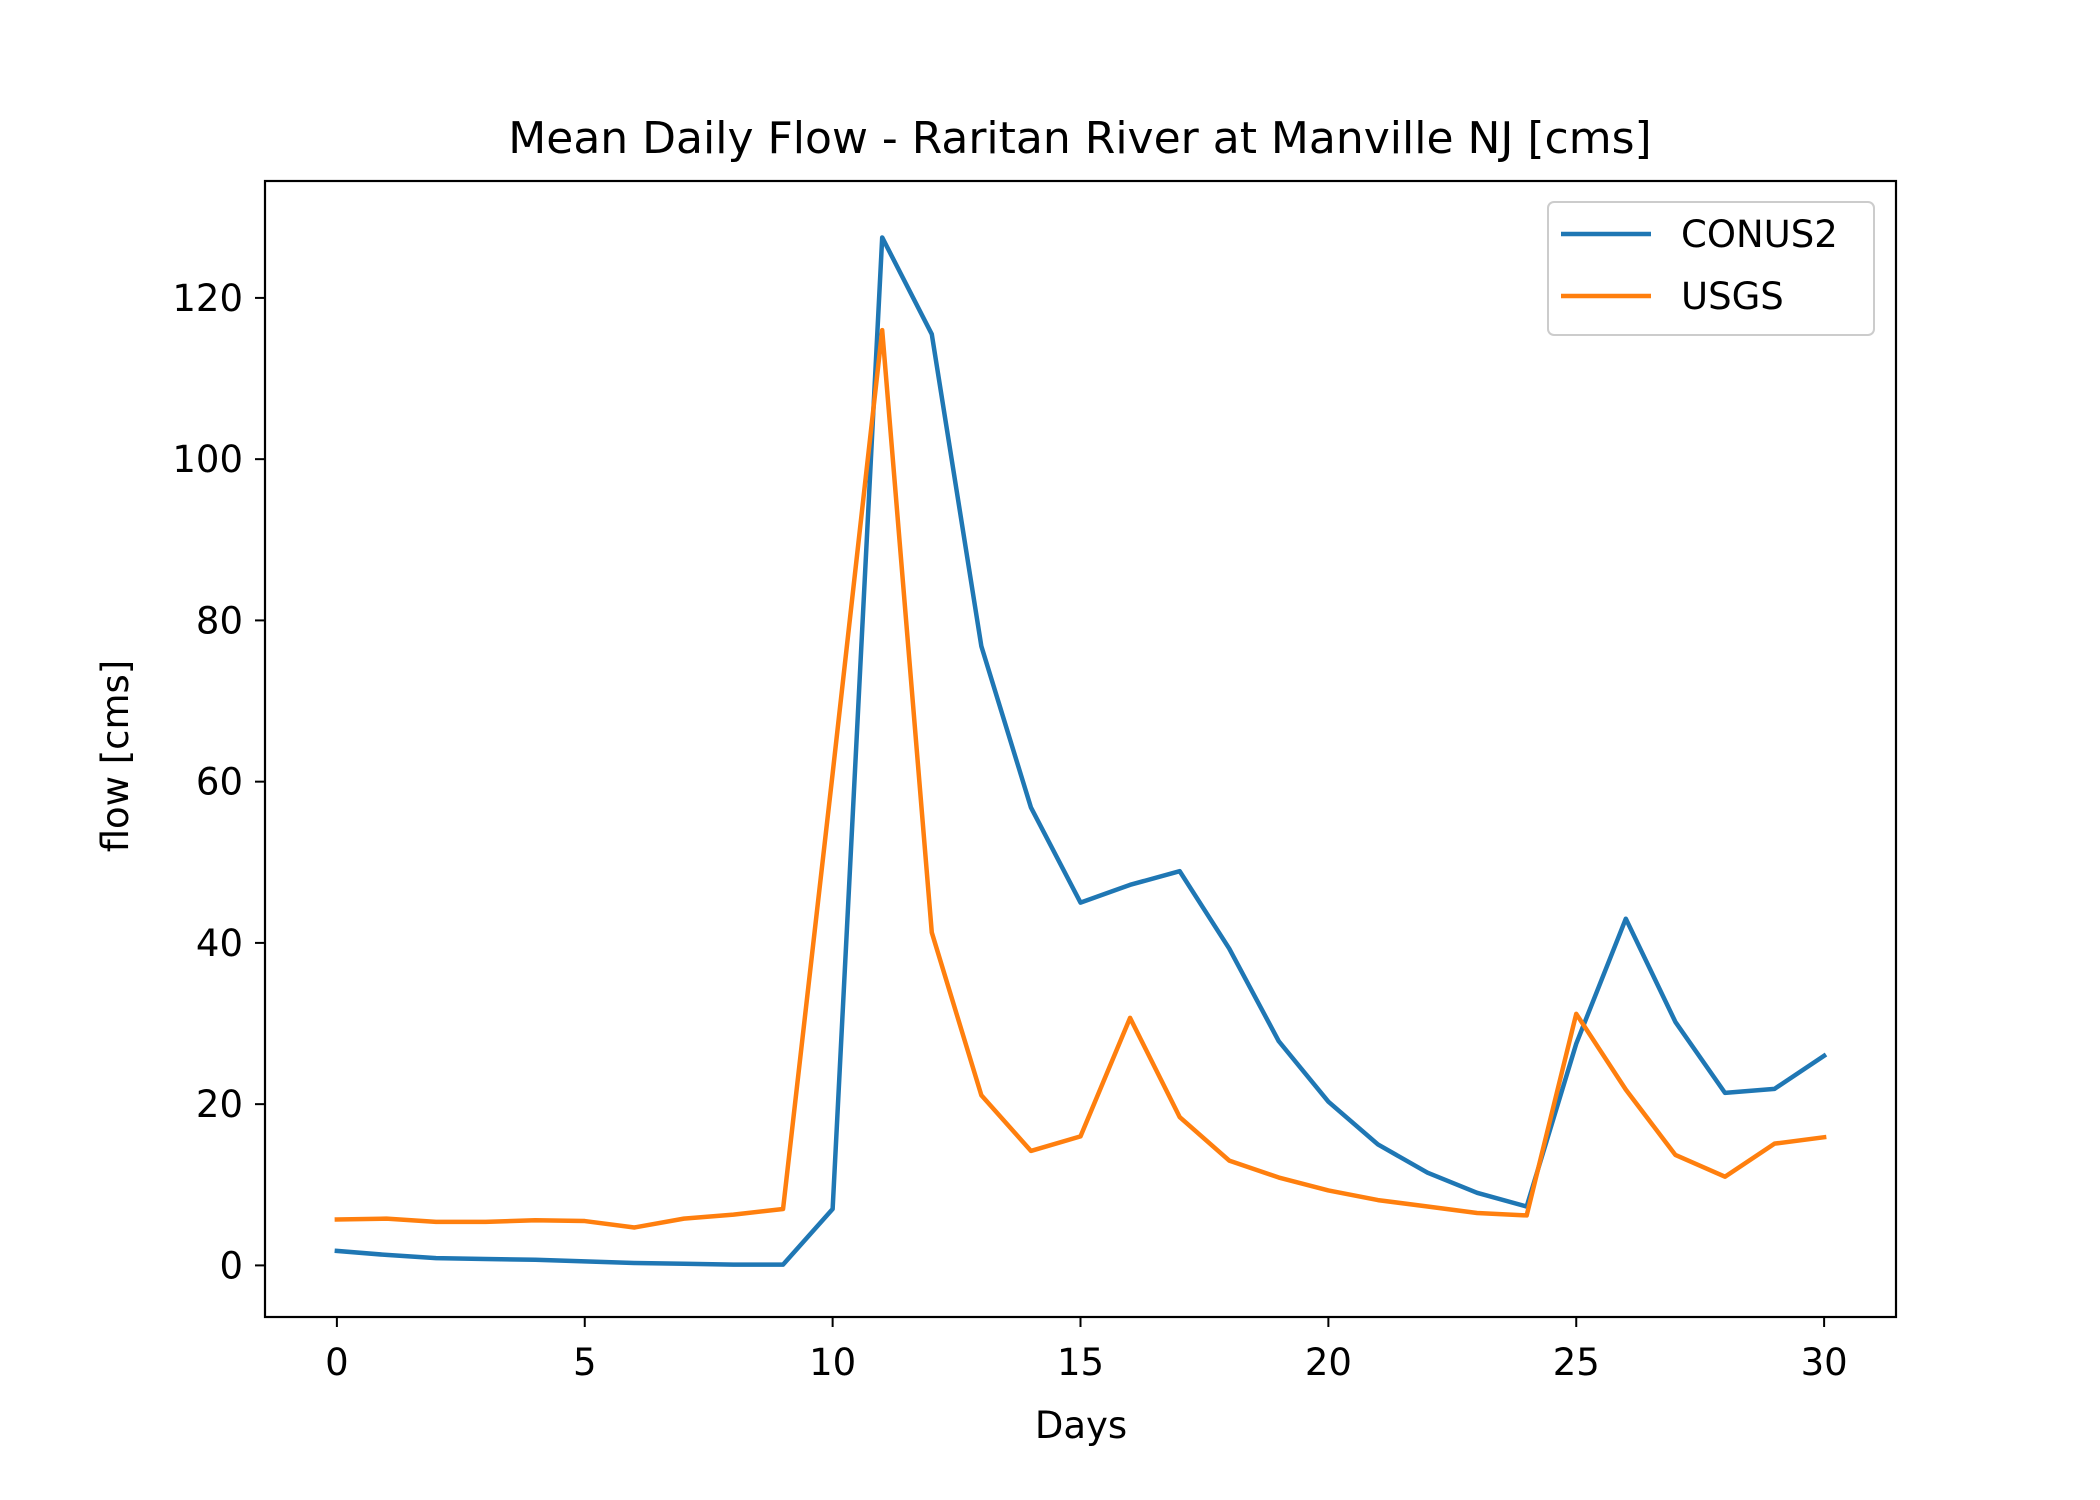 This screenshot has height=1500, width=2100. What do you see at coordinates (1081, 1425) in the screenshot?
I see `x-axis-label: Days` at bounding box center [1081, 1425].